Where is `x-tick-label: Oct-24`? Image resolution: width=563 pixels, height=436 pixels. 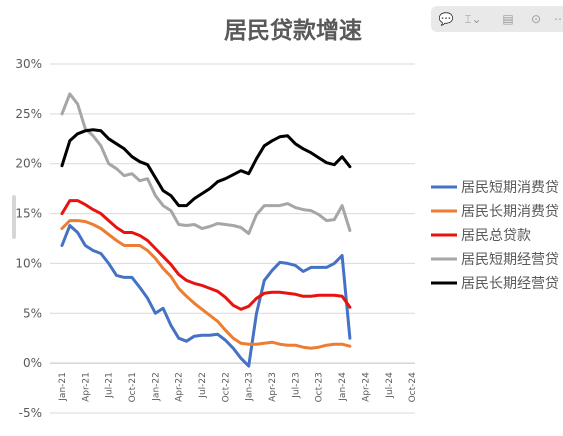 x-tick-label: Oct-24 is located at coordinates (413, 387).